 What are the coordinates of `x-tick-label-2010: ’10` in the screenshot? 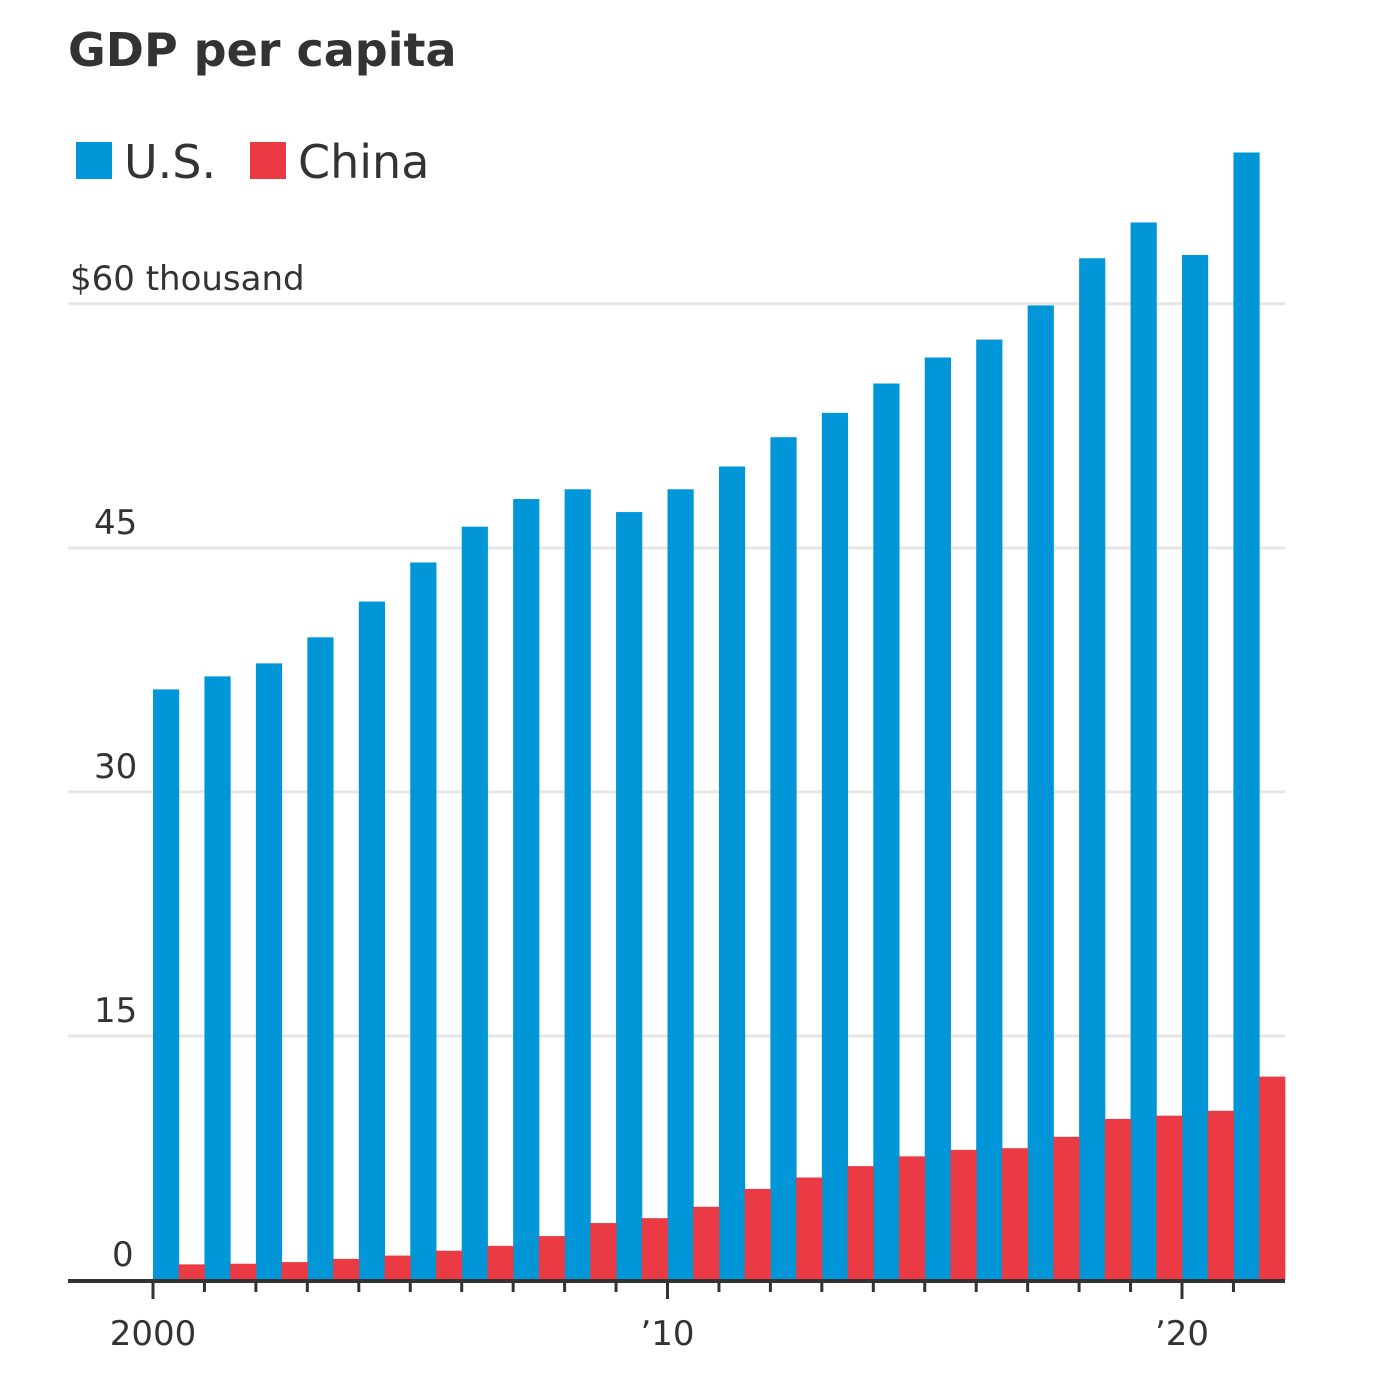 It's located at (667, 1334).